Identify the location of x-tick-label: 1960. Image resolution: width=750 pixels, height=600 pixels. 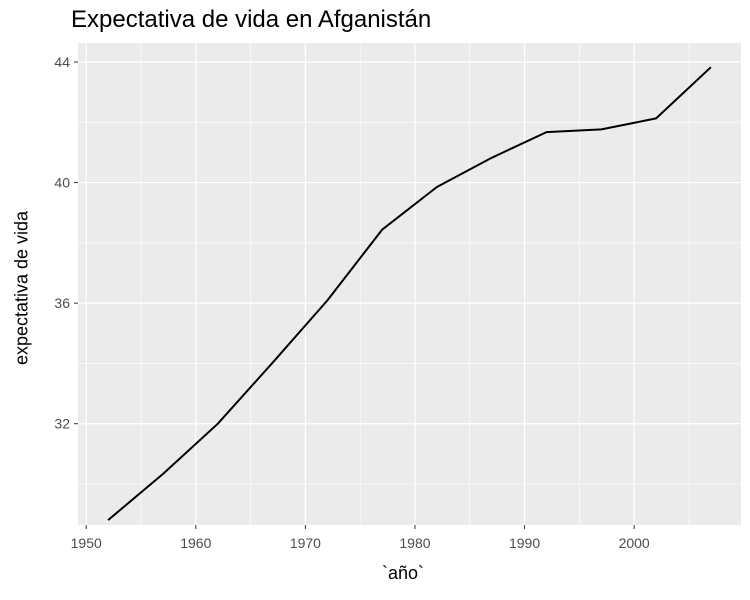
(195, 543).